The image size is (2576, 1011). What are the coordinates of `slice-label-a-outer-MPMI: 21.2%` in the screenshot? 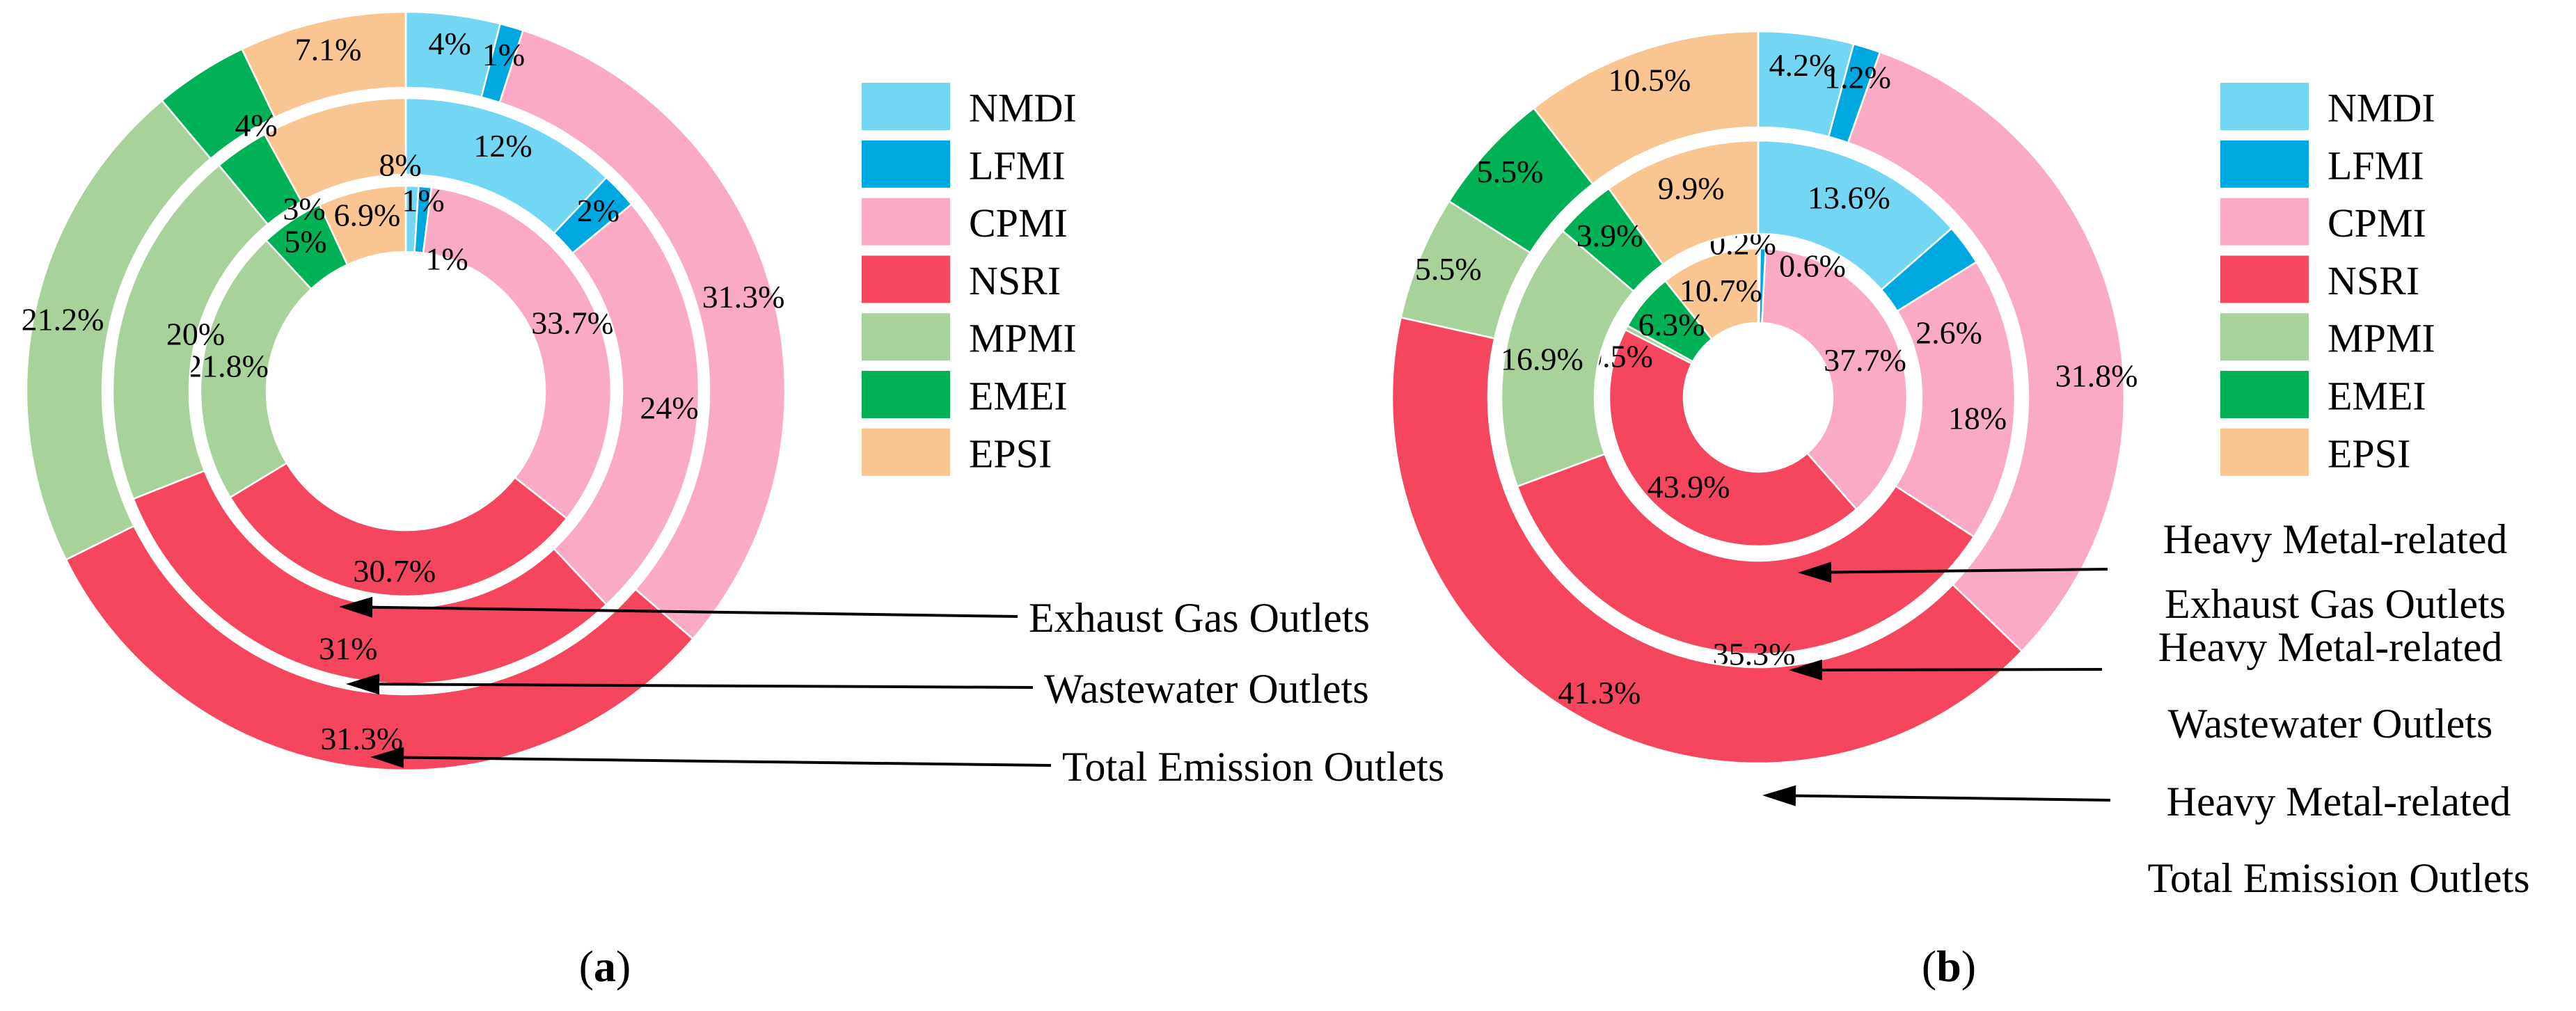 It's located at (63, 319).